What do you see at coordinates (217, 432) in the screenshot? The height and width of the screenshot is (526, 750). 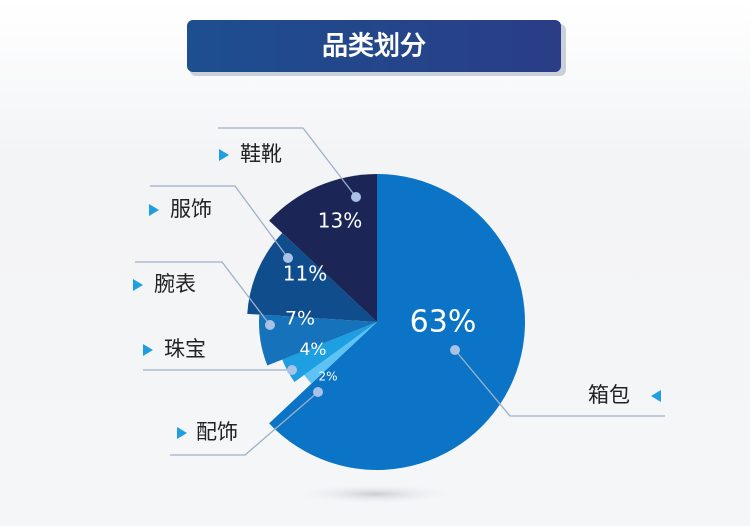 I see `category-label: 配饰` at bounding box center [217, 432].